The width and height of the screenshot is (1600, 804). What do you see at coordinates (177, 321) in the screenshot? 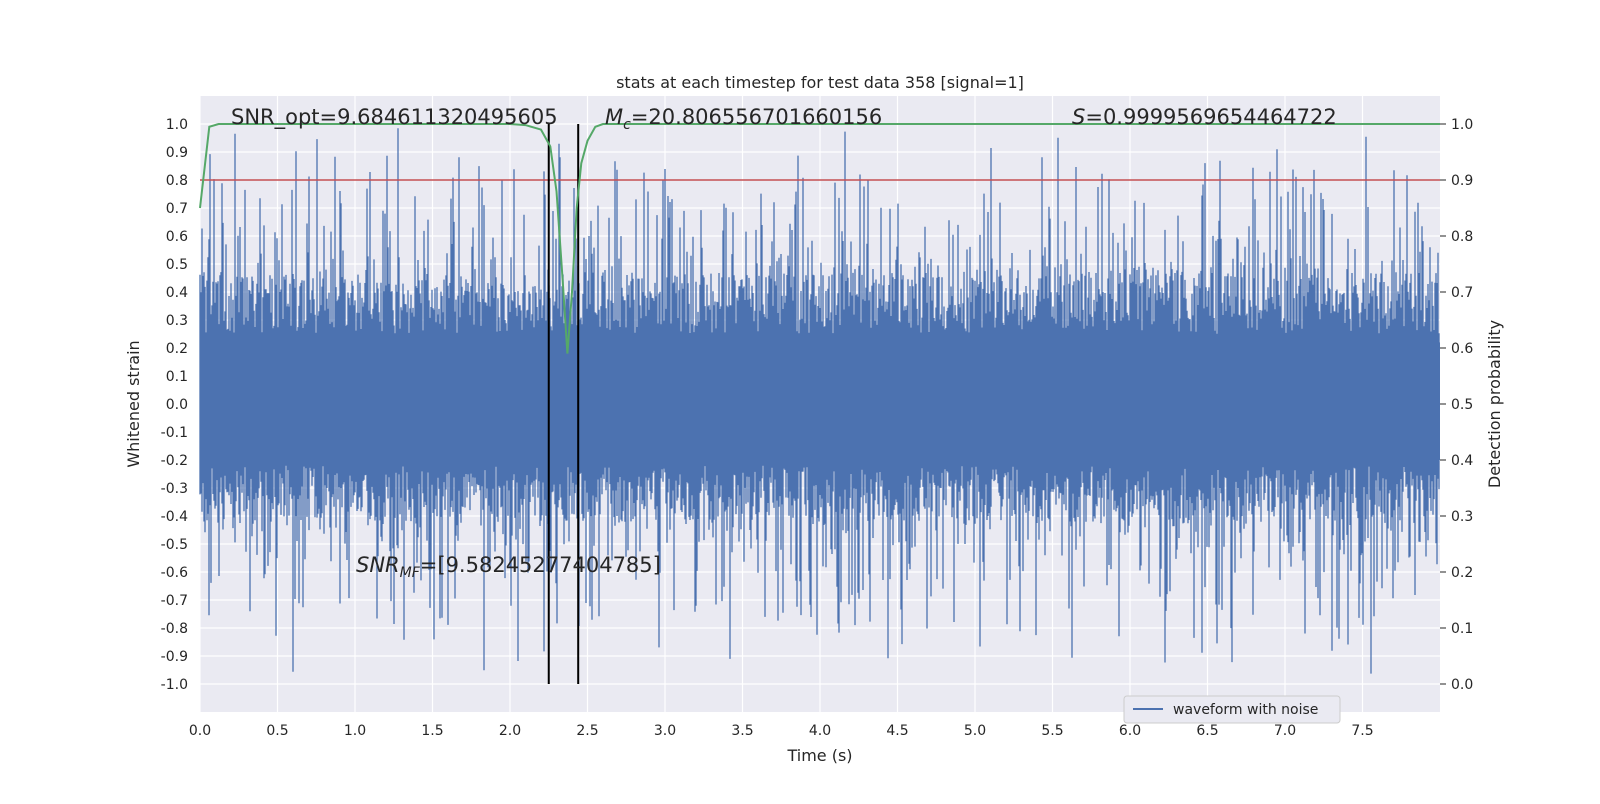
I see `y-left-tick-label: 0.3` at bounding box center [177, 321].